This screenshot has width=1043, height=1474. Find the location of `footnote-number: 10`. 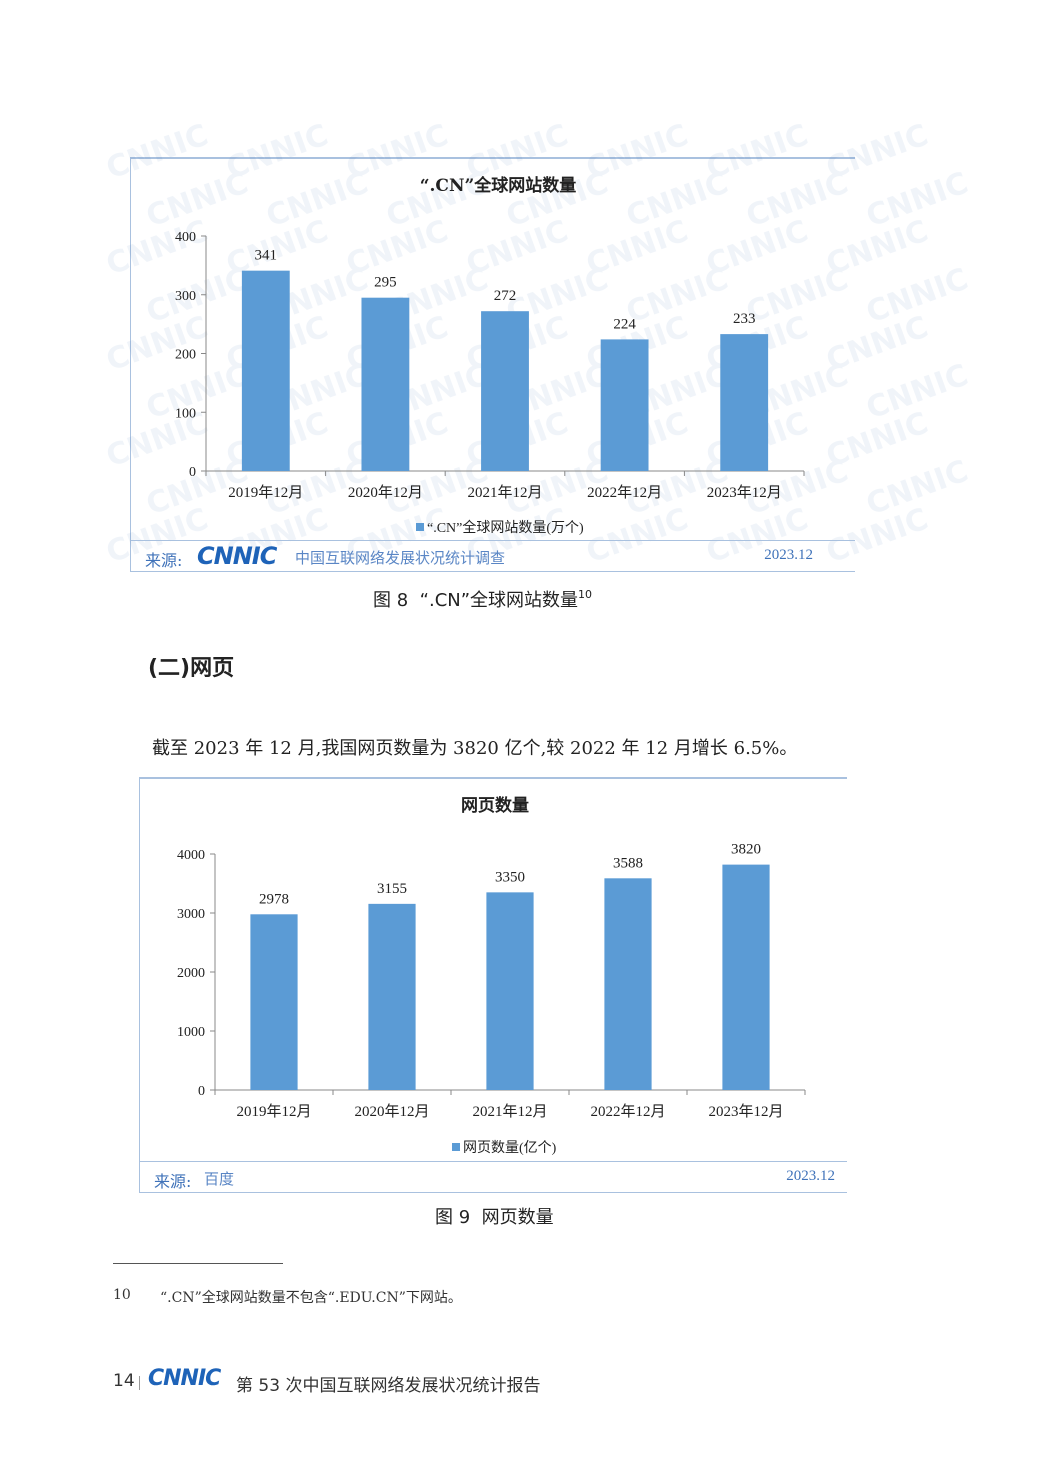

footnote-number: 10 is located at coordinates (122, 1295).